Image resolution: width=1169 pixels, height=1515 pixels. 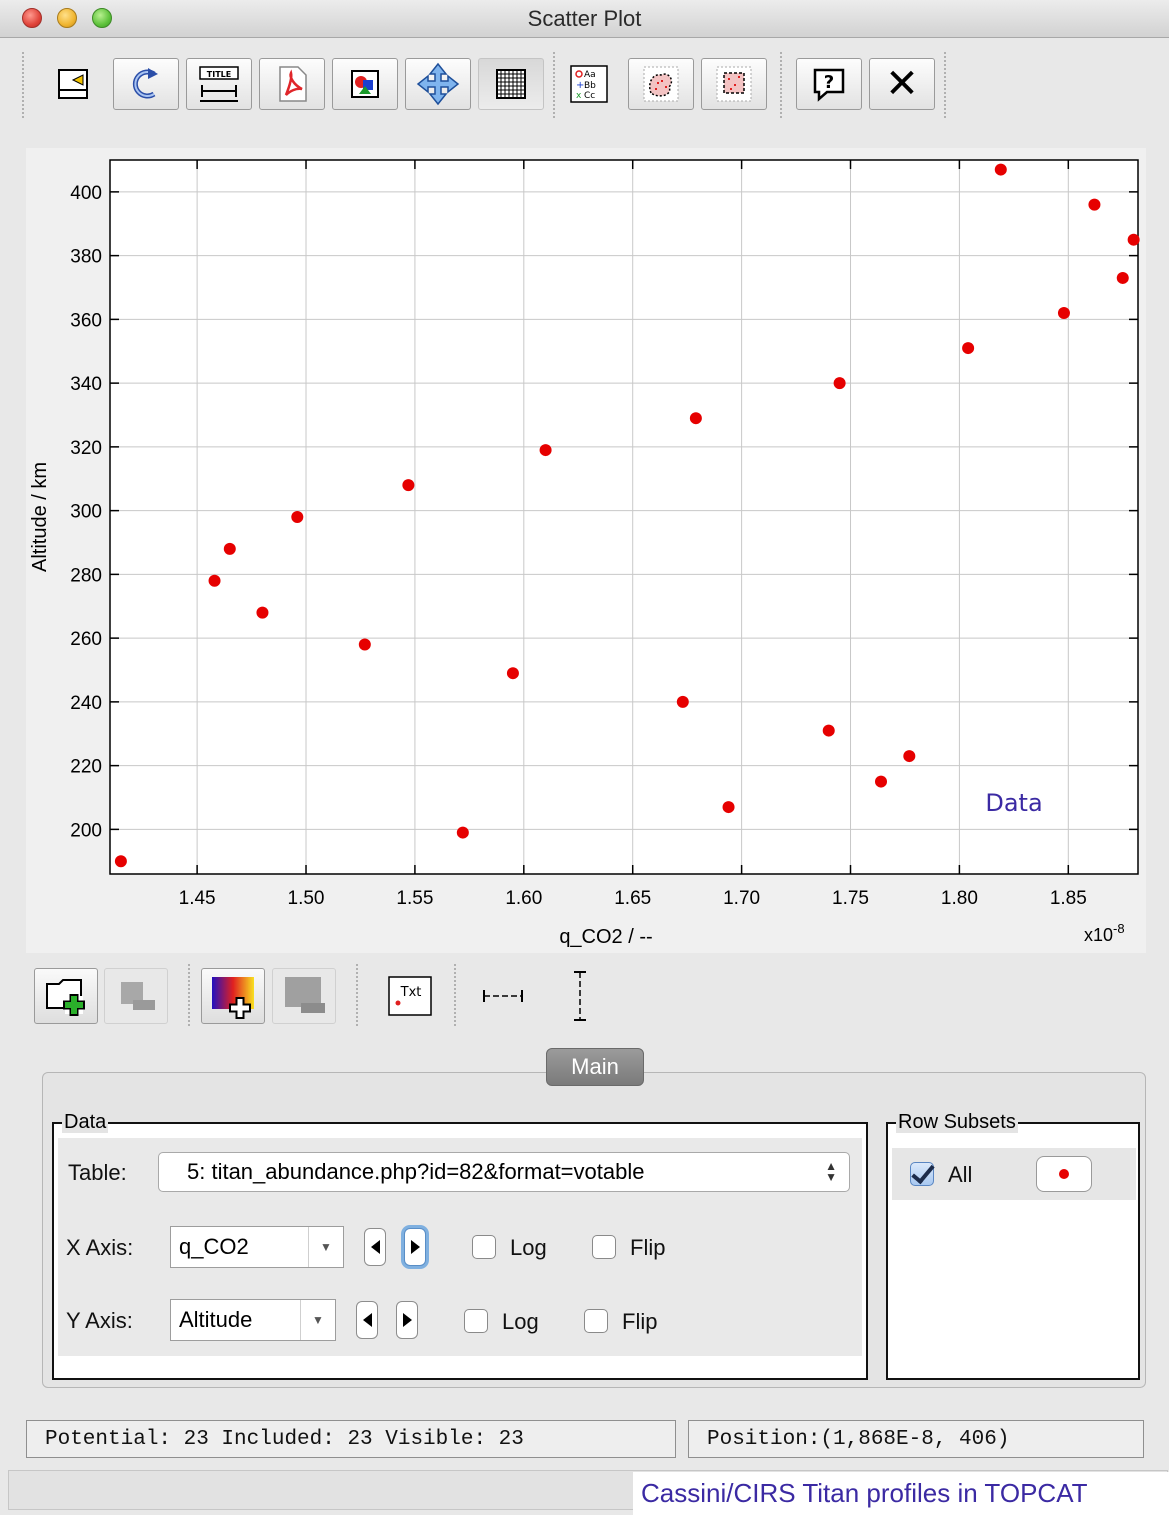 I want to click on region-subset-icon, so click(x=734, y=84).